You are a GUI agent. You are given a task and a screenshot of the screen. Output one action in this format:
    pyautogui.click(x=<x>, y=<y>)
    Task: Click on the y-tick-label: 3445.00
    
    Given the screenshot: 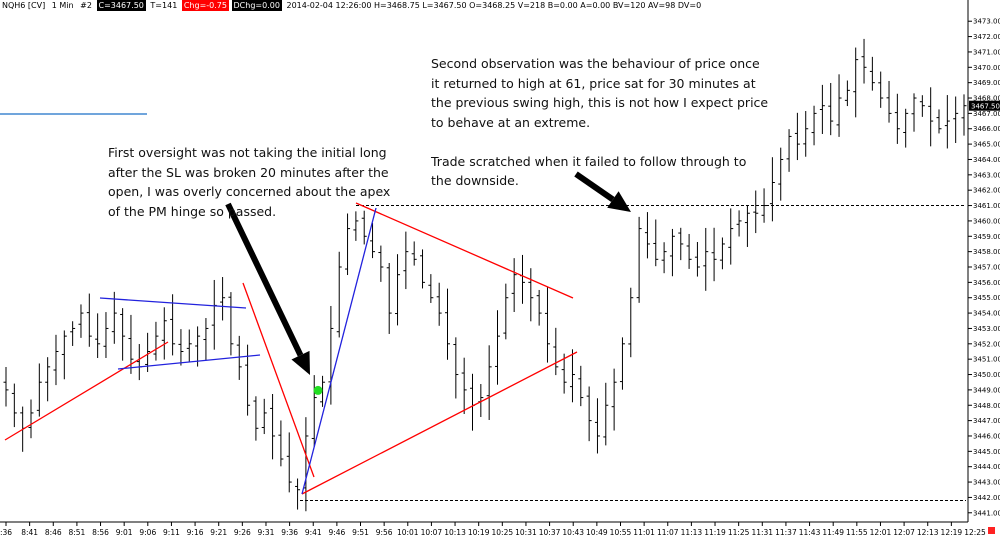 What is the action you would take?
    pyautogui.click(x=986, y=452)
    